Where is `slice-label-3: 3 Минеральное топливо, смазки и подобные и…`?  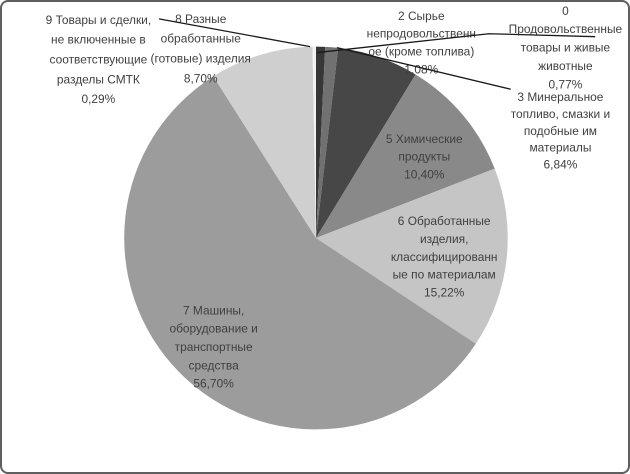 slice-label-3: 3 Минеральное топливо, смазки и подобные и… is located at coordinates (560, 130).